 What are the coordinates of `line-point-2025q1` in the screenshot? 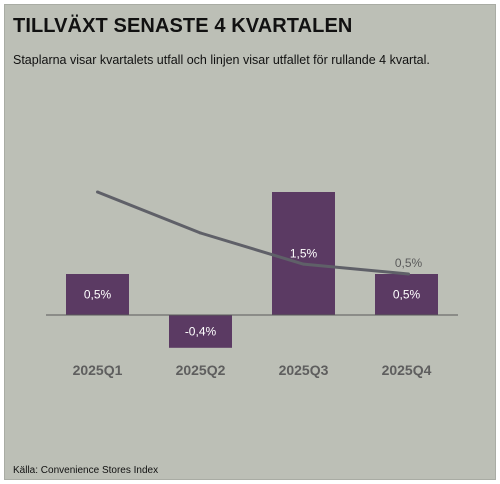 It's located at (97, 192).